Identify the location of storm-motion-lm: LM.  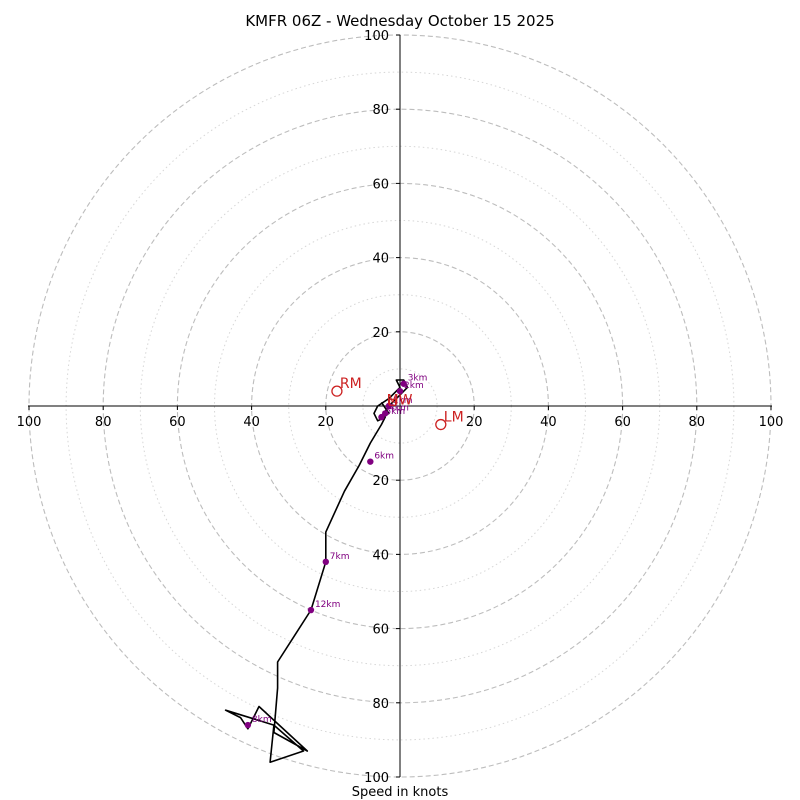
(449, 420).